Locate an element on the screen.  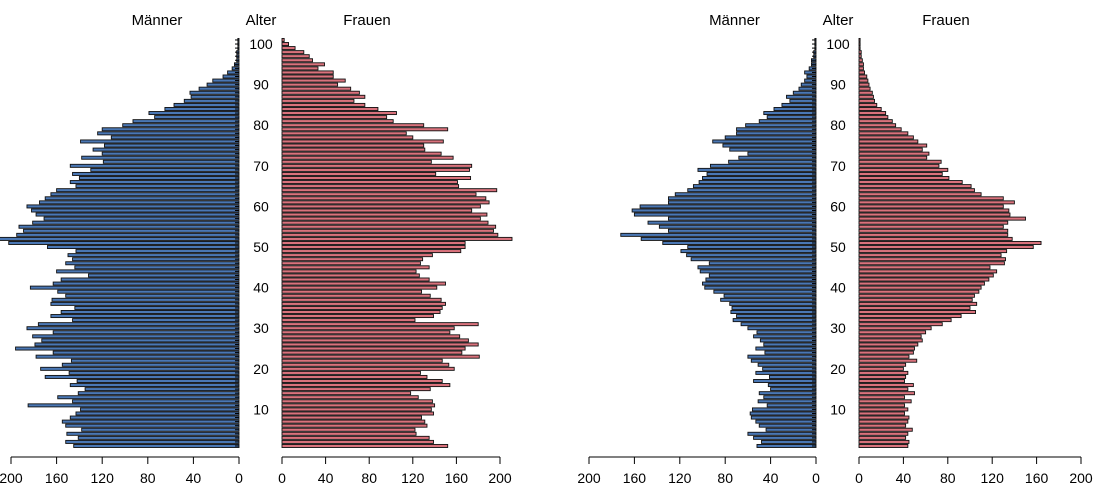
header-center-label: Alter is located at coordinates (838, 20).